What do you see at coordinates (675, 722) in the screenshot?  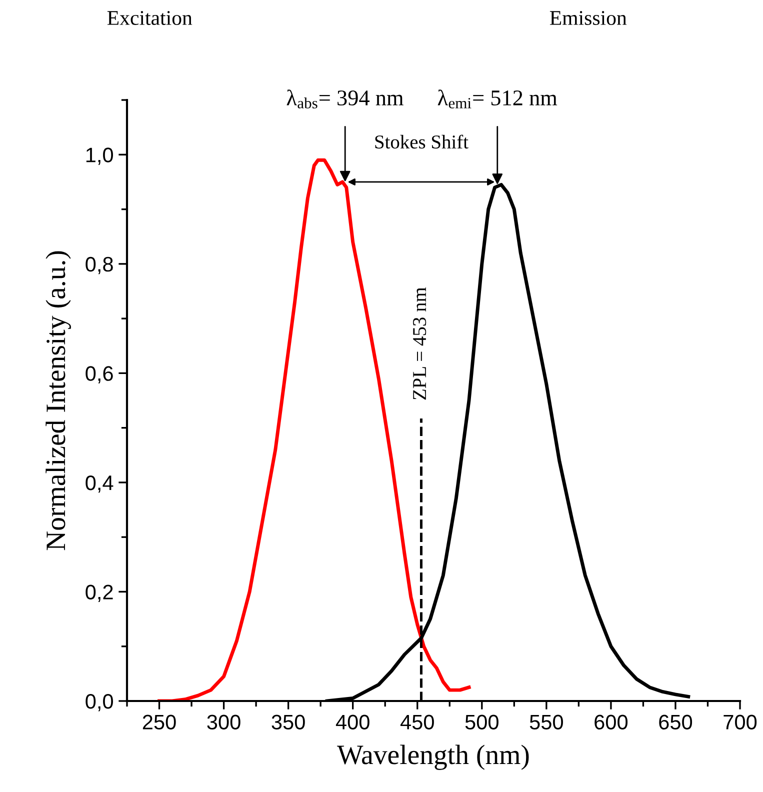 I see `x-tick-label: 650` at bounding box center [675, 722].